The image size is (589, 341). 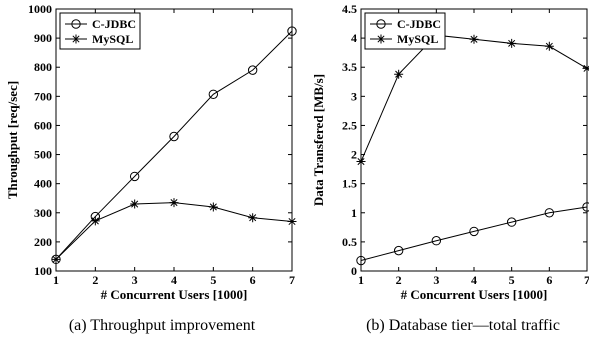 What do you see at coordinates (43, 96) in the screenshot?
I see `y-tick-label: 700` at bounding box center [43, 96].